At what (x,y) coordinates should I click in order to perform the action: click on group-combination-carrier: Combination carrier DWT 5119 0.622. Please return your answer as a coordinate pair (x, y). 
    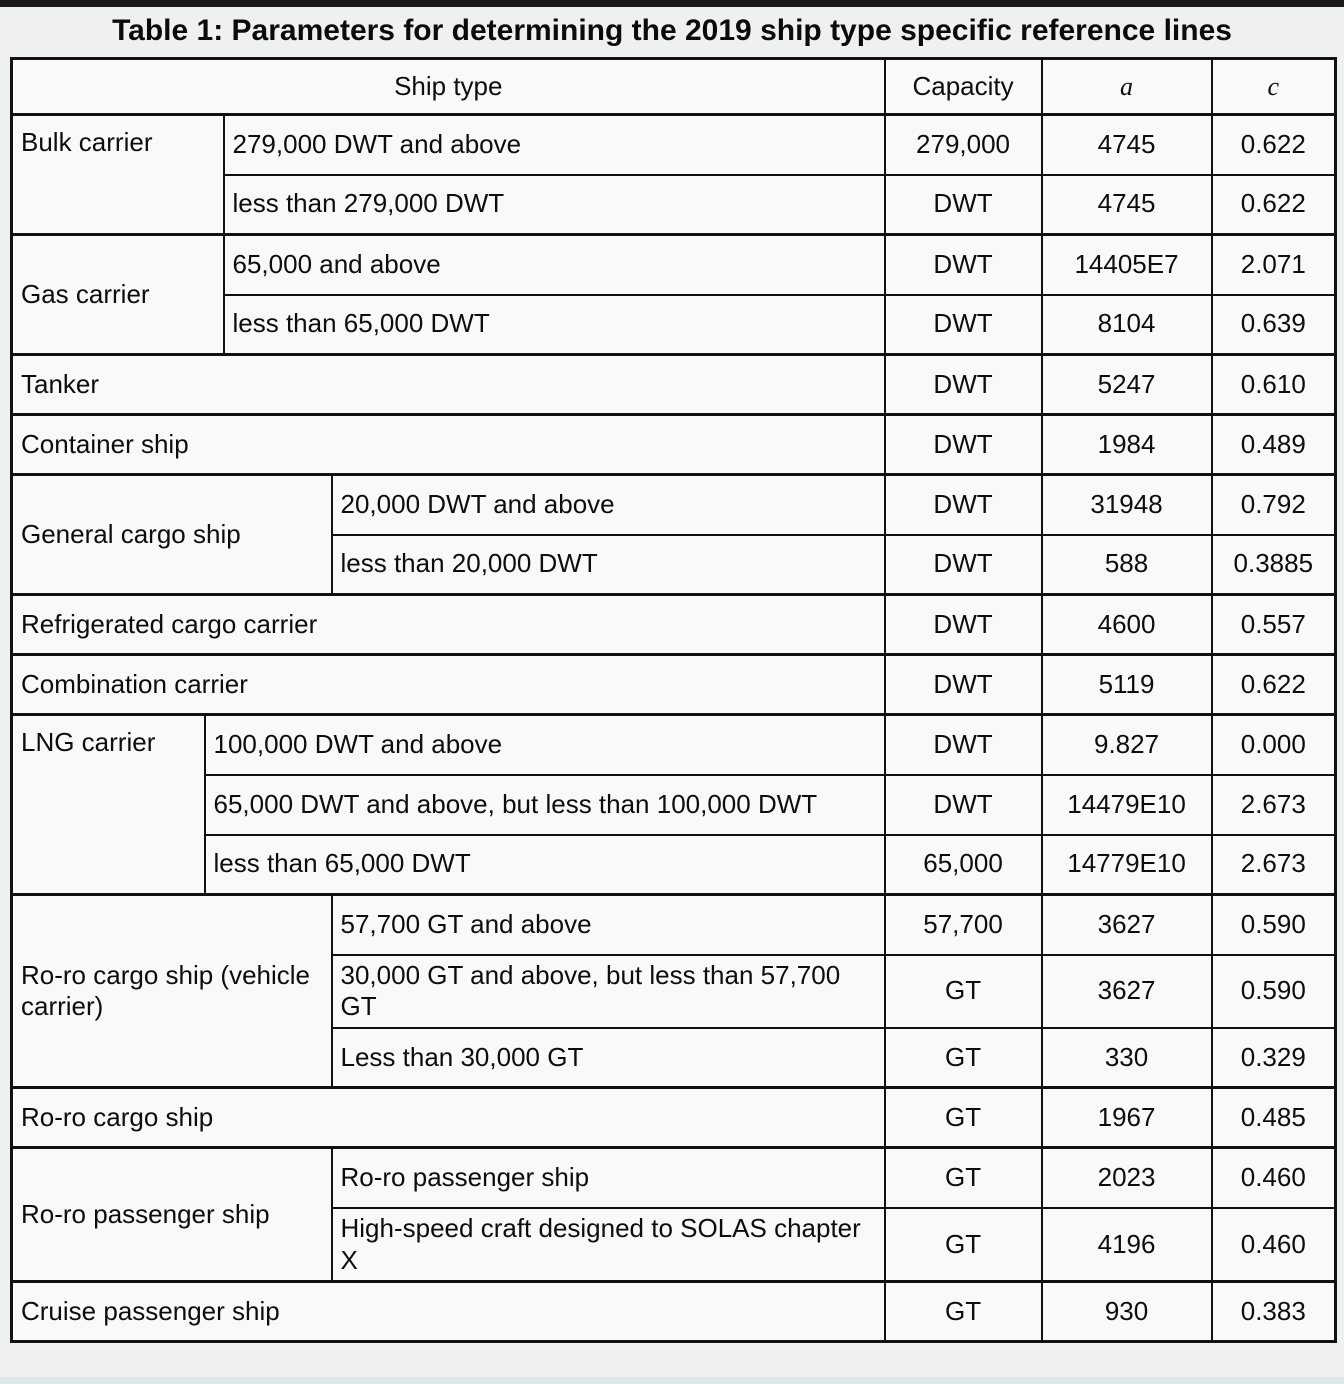
    Looking at the image, I should click on (673, 684).